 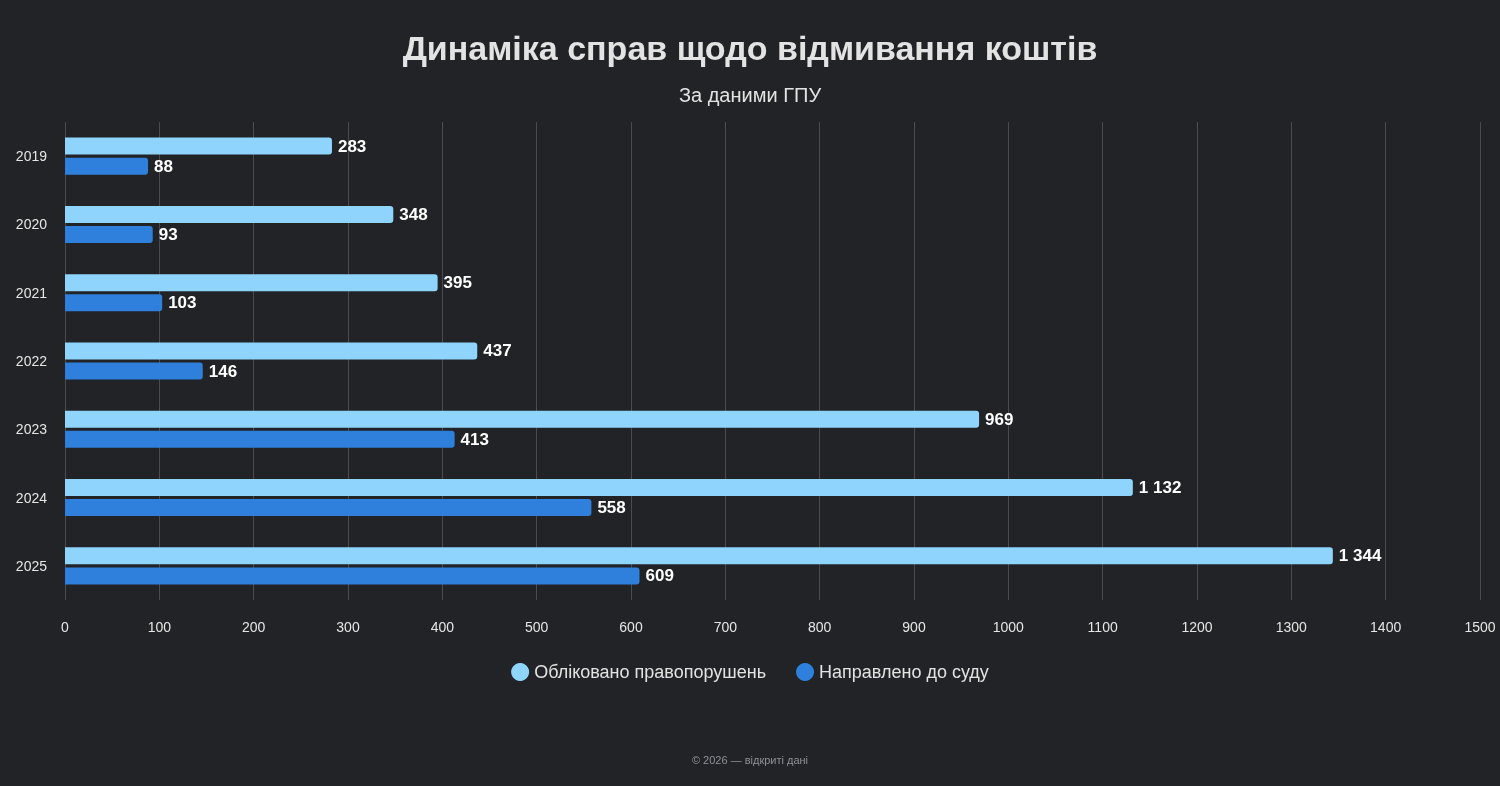 What do you see at coordinates (31, 565) in the screenshot?
I see `y-tick-label: 2025` at bounding box center [31, 565].